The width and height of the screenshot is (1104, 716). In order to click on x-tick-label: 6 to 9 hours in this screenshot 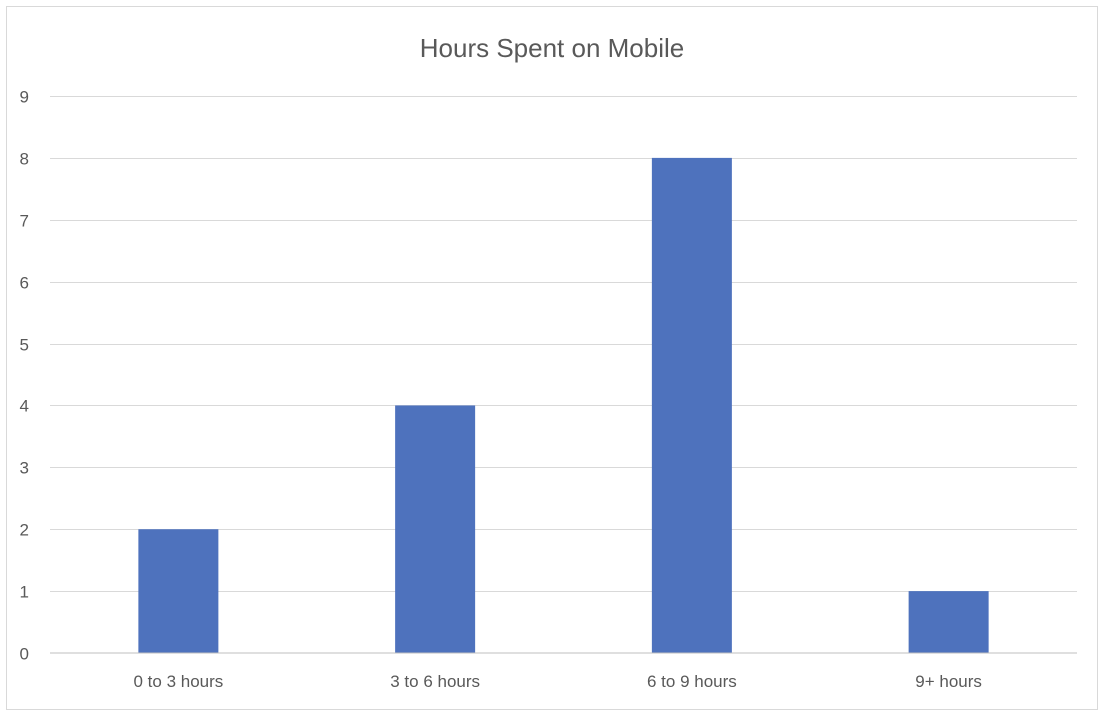, I will do `click(692, 681)`.